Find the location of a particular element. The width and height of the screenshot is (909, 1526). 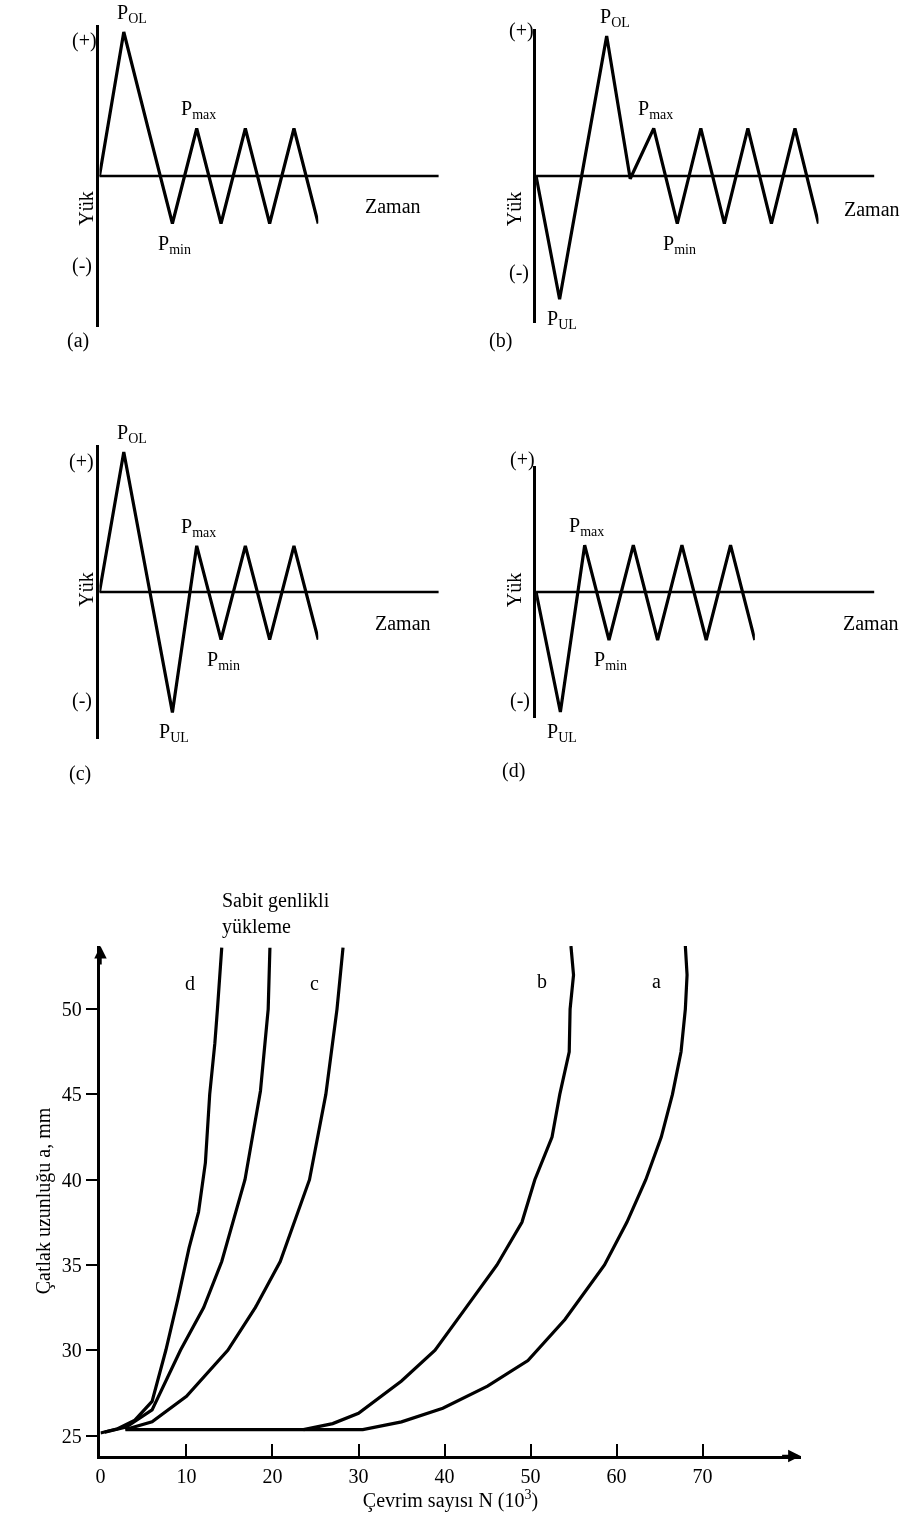

y-tick-label: 25 is located at coordinates (71, 1435).